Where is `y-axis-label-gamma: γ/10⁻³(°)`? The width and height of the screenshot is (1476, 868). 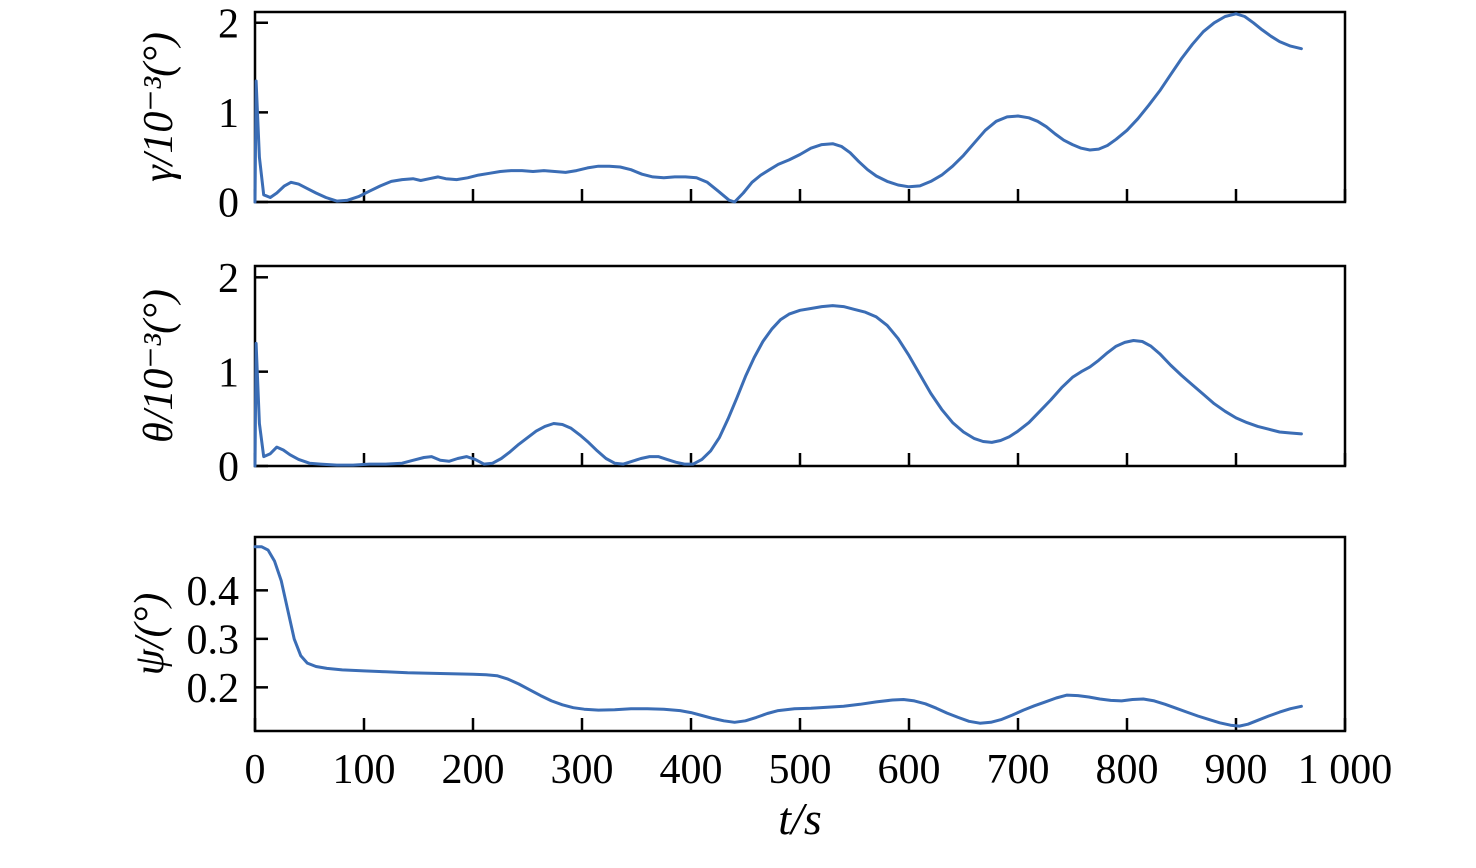 y-axis-label-gamma: γ/10⁻³(°) is located at coordinates (159, 107).